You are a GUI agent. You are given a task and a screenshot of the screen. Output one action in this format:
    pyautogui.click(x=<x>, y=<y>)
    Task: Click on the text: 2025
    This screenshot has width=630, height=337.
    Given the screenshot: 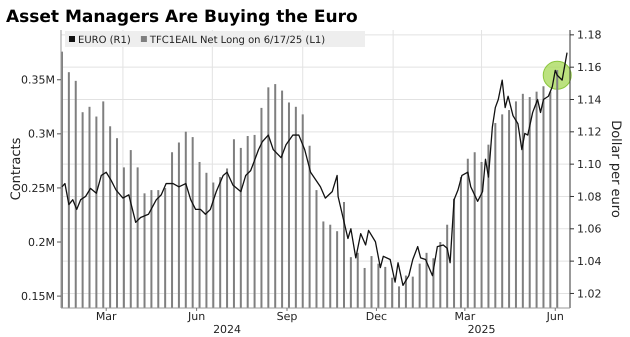 What is the action you would take?
    pyautogui.click(x=482, y=329)
    